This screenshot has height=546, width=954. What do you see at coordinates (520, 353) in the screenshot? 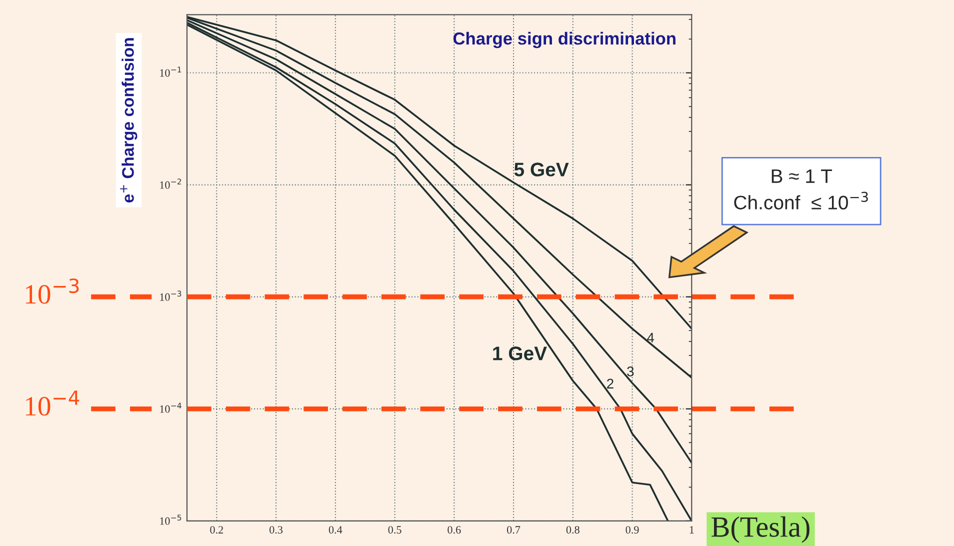
I see `series-label: 1 GeV` at bounding box center [520, 353].